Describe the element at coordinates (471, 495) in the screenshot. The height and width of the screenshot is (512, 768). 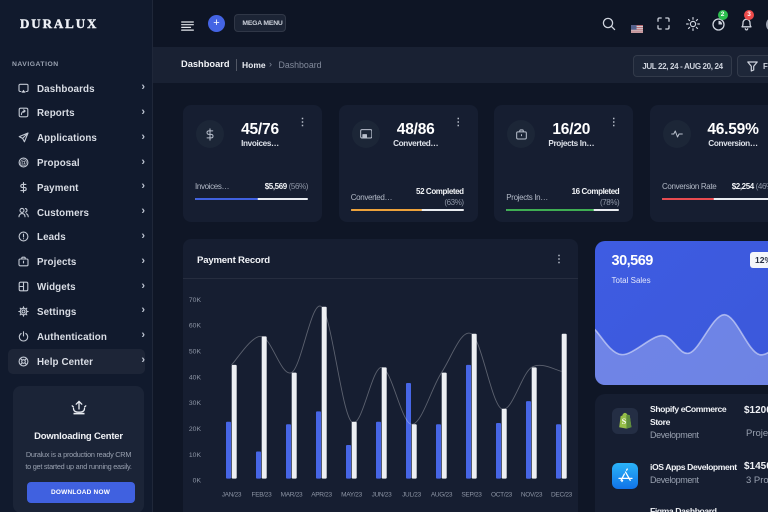
I see `svg-text: SEP/23` at that location.